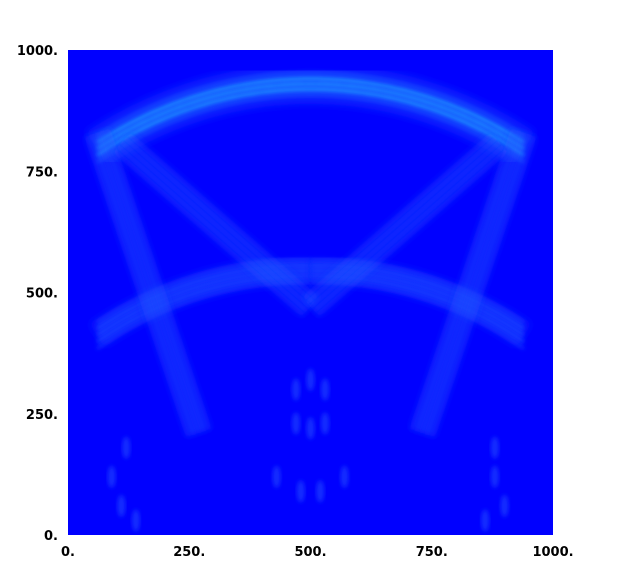  What do you see at coordinates (51, 536) in the screenshot?
I see `y-tick-label: 0.` at bounding box center [51, 536].